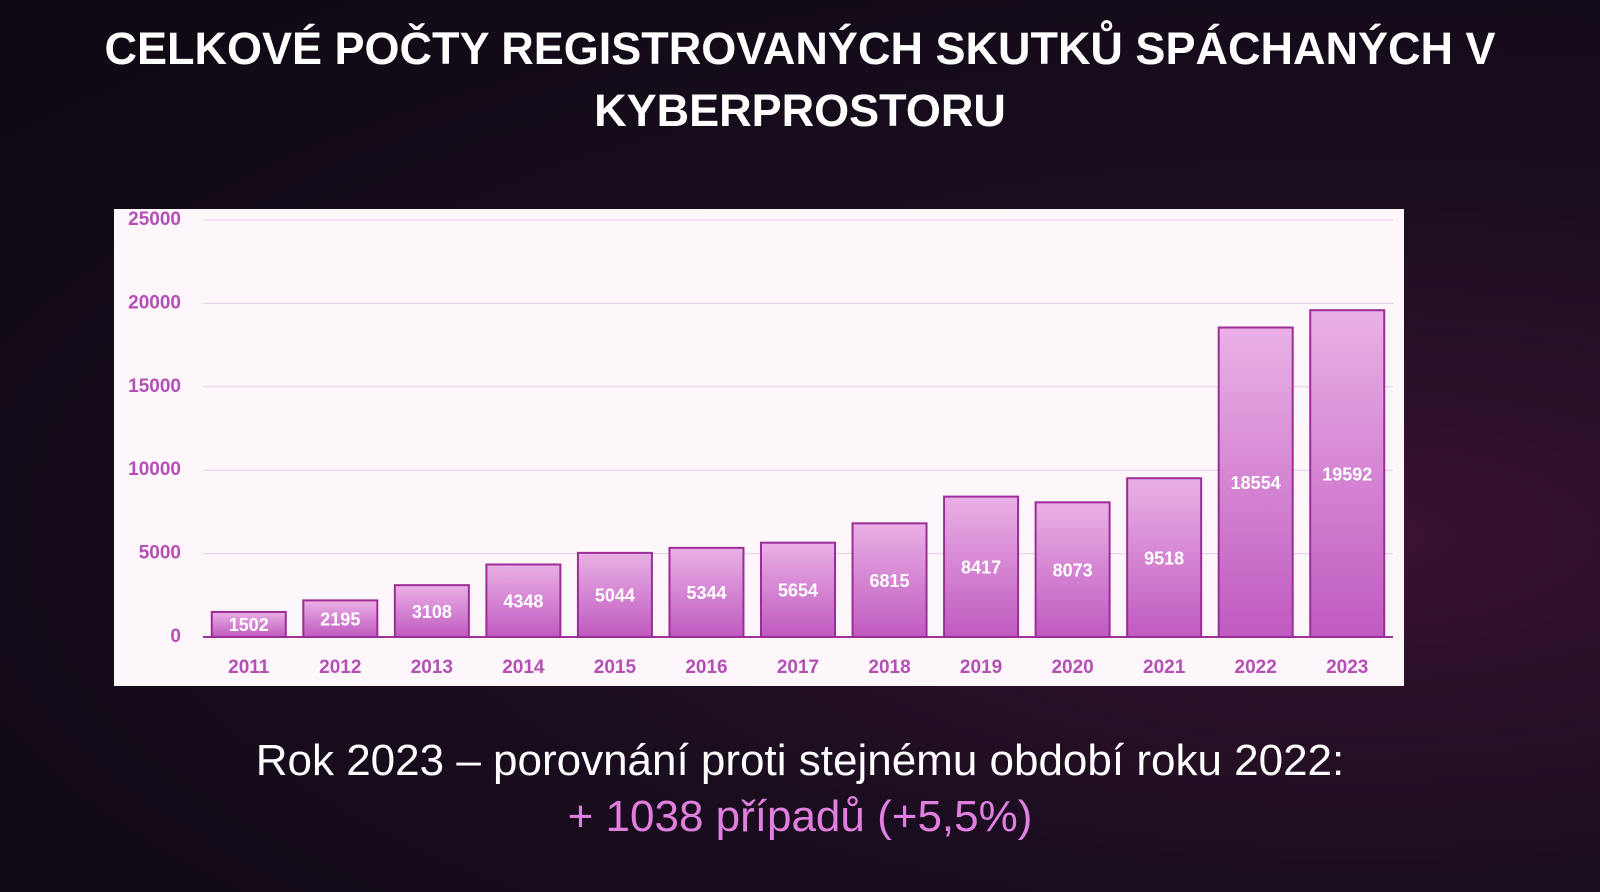 This screenshot has height=892, width=1600. I want to click on x-tick-label: 2023, so click(1347, 667).